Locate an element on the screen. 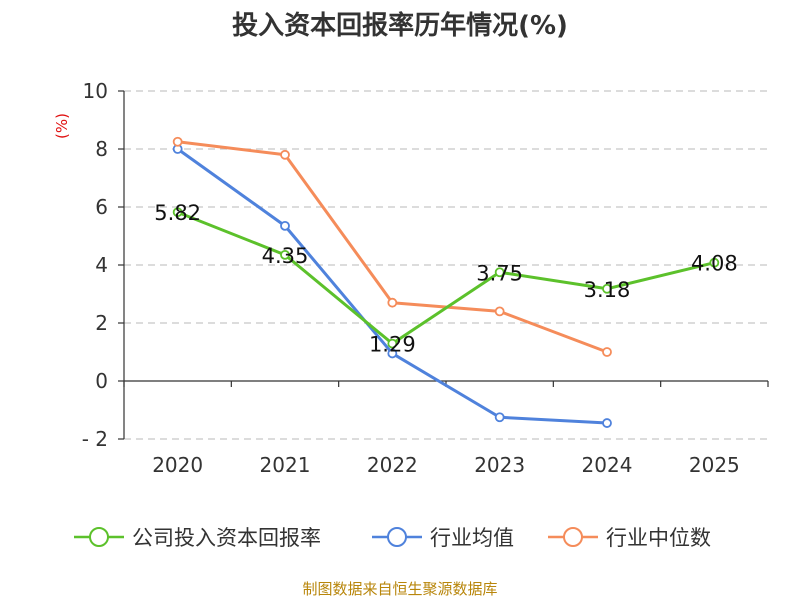  legend-item: 行业中位数 is located at coordinates (629, 538).